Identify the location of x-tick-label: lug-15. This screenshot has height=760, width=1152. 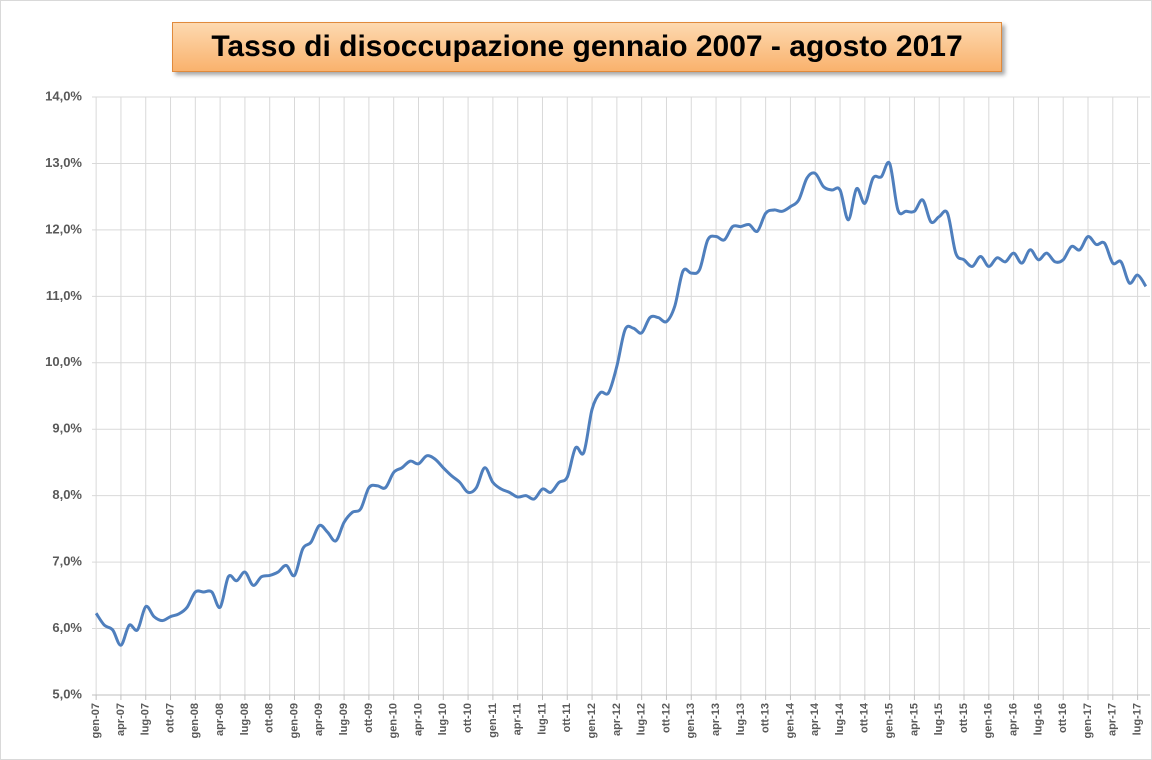
(939, 719).